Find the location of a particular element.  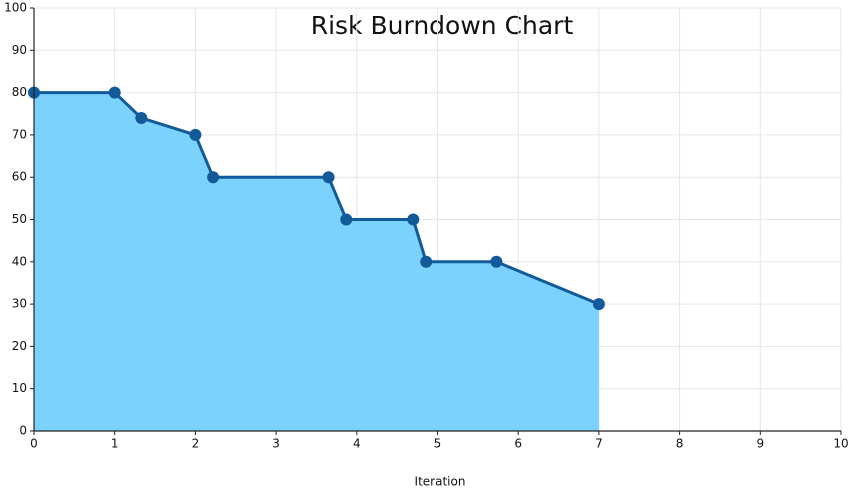

x-tick-label: 5 is located at coordinates (438, 444).